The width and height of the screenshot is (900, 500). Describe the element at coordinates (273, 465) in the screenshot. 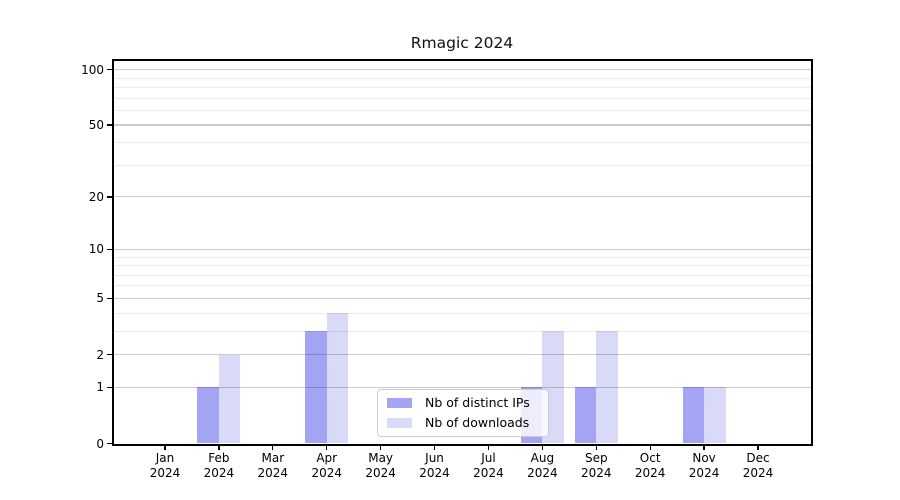

I see `x-tick-label-mar: Mar 2024` at that location.